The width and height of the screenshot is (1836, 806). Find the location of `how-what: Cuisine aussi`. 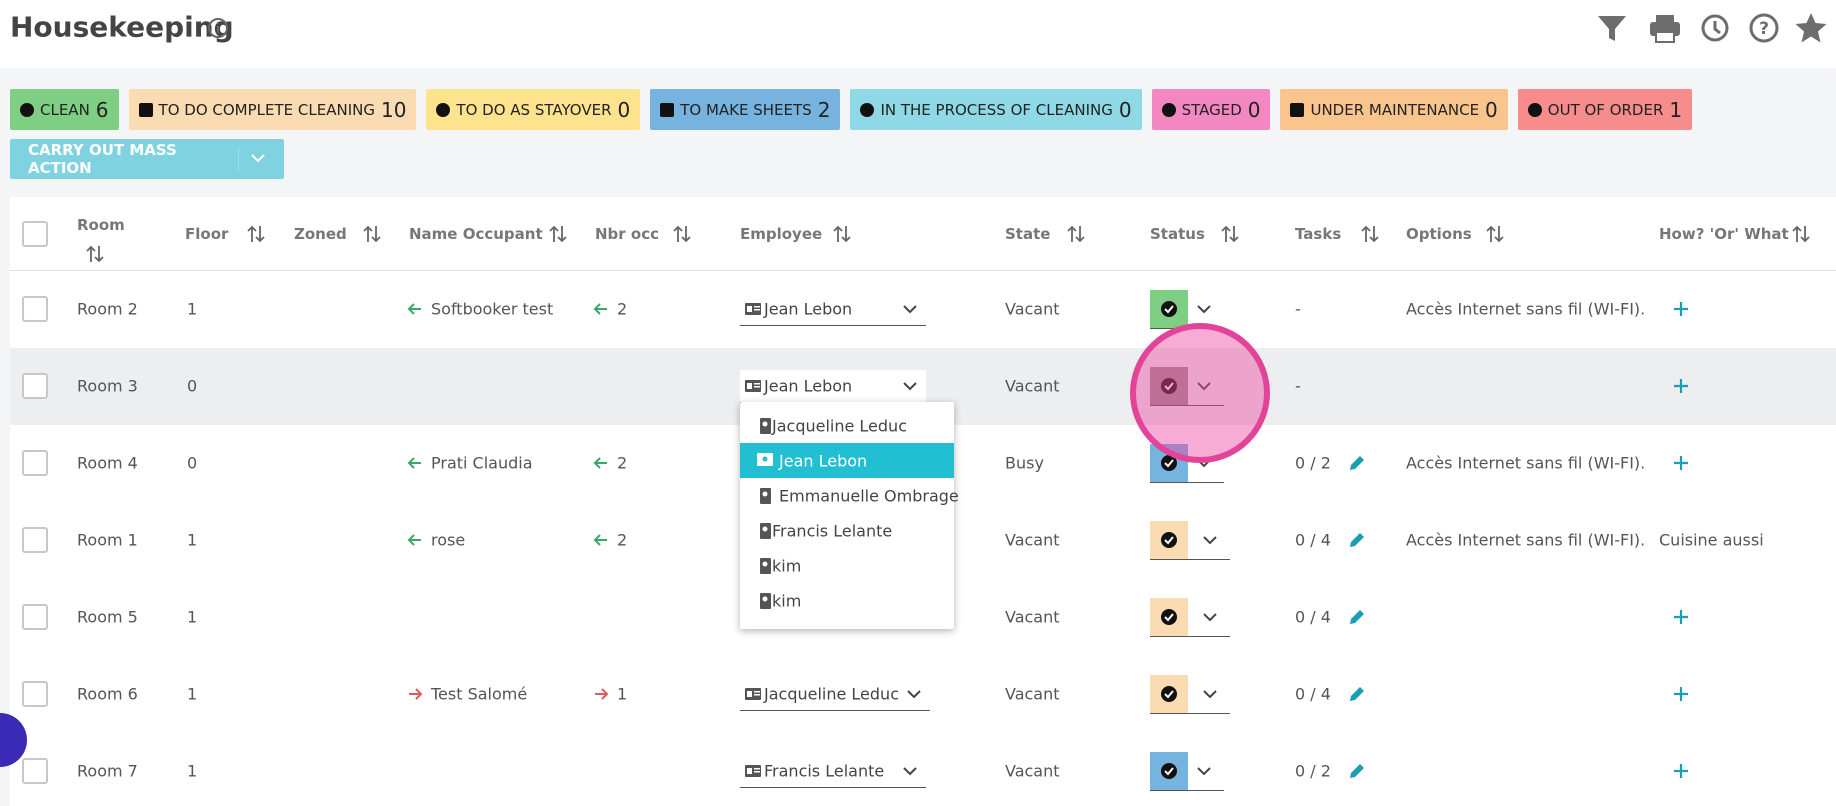

how-what: Cuisine aussi is located at coordinates (1711, 540).